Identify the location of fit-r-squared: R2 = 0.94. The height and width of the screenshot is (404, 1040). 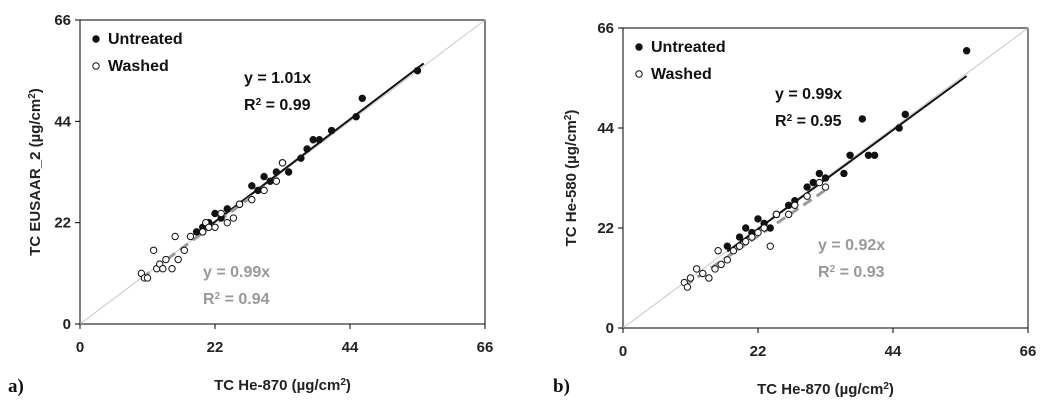
(236, 300).